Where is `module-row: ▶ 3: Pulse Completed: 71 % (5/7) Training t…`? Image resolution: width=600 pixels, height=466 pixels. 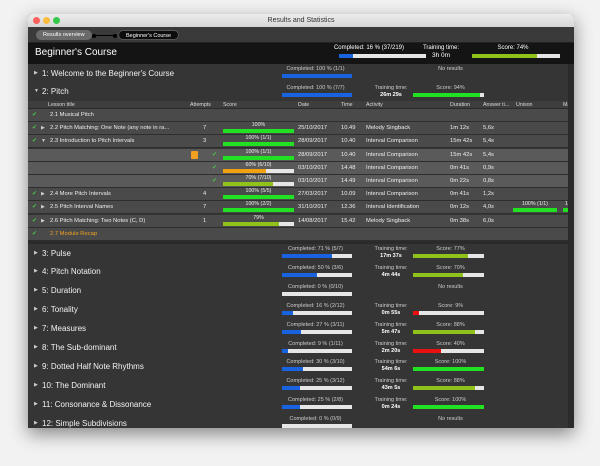
module-row: ▶ 3: Pulse Completed: 71 % (5/7) Training t… is located at coordinates (301, 253).